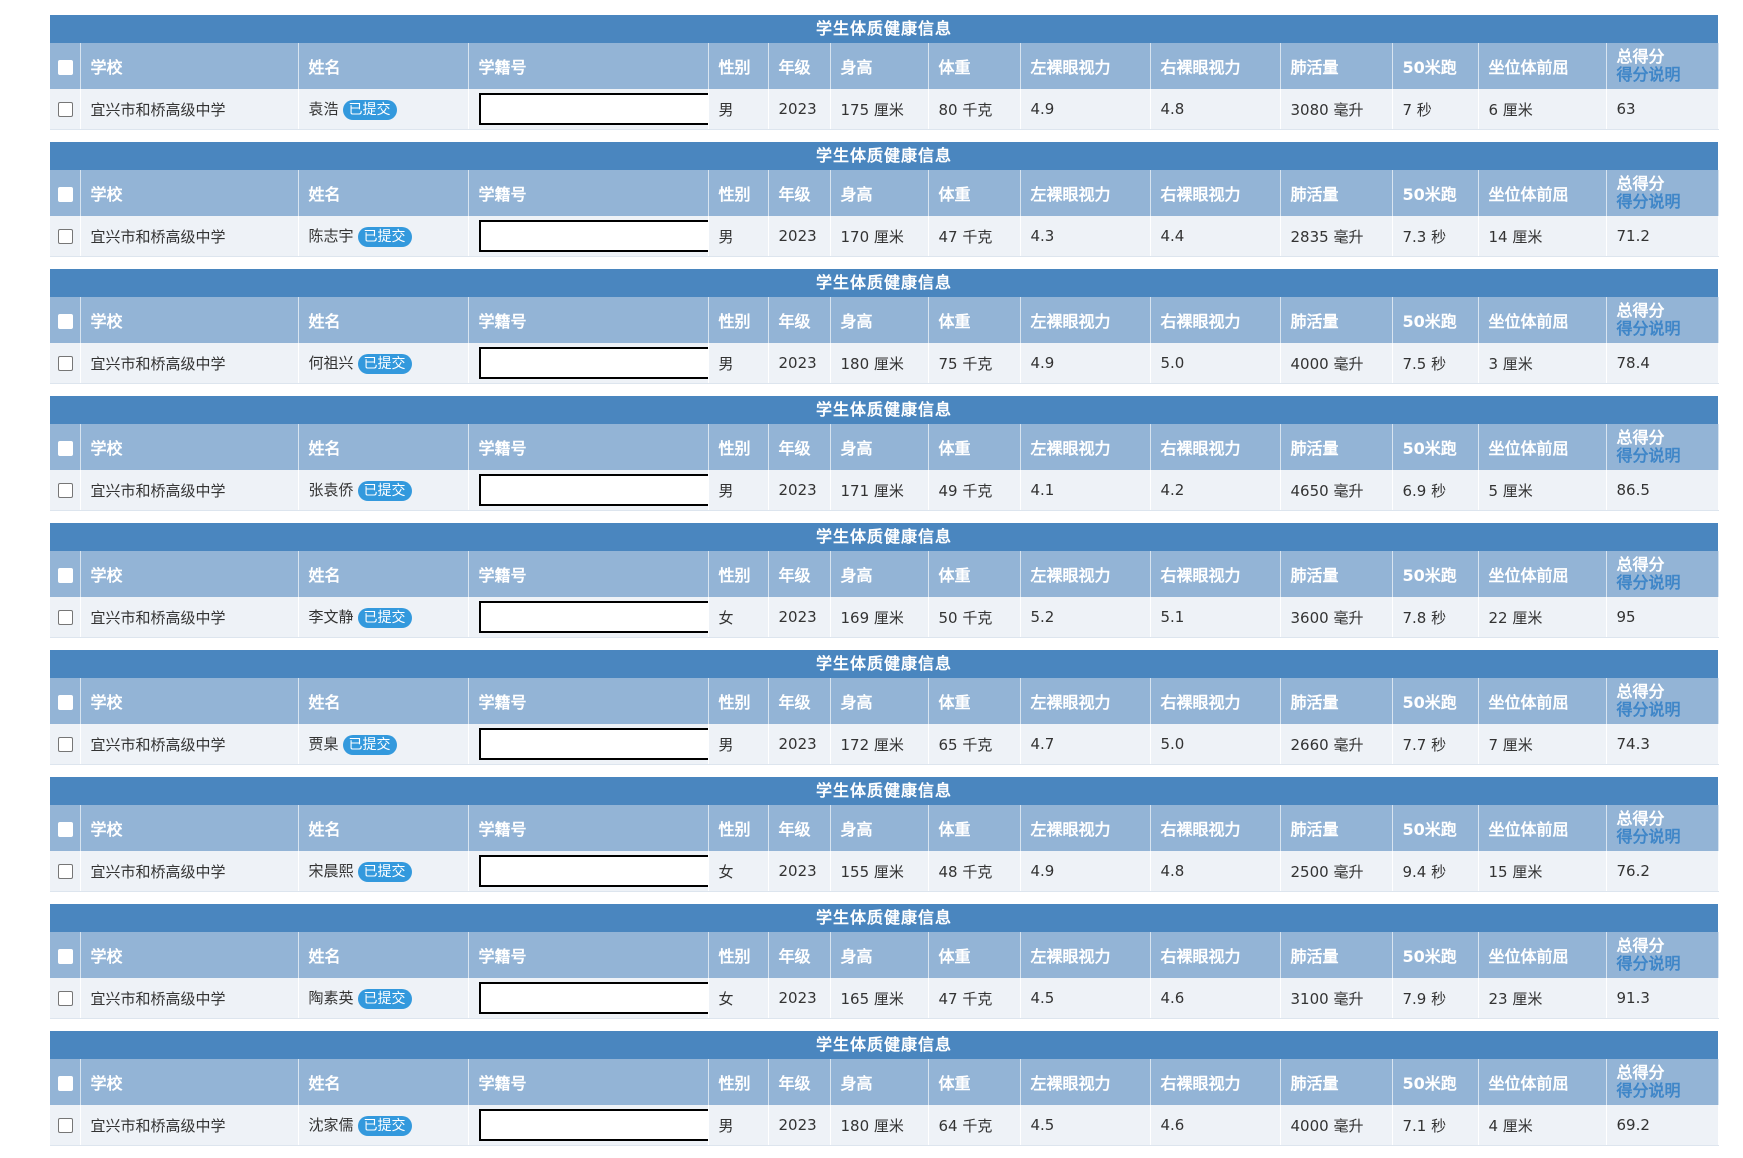 The width and height of the screenshot is (1743, 1158). I want to click on height-cell: 169 厘米, so click(879, 617).